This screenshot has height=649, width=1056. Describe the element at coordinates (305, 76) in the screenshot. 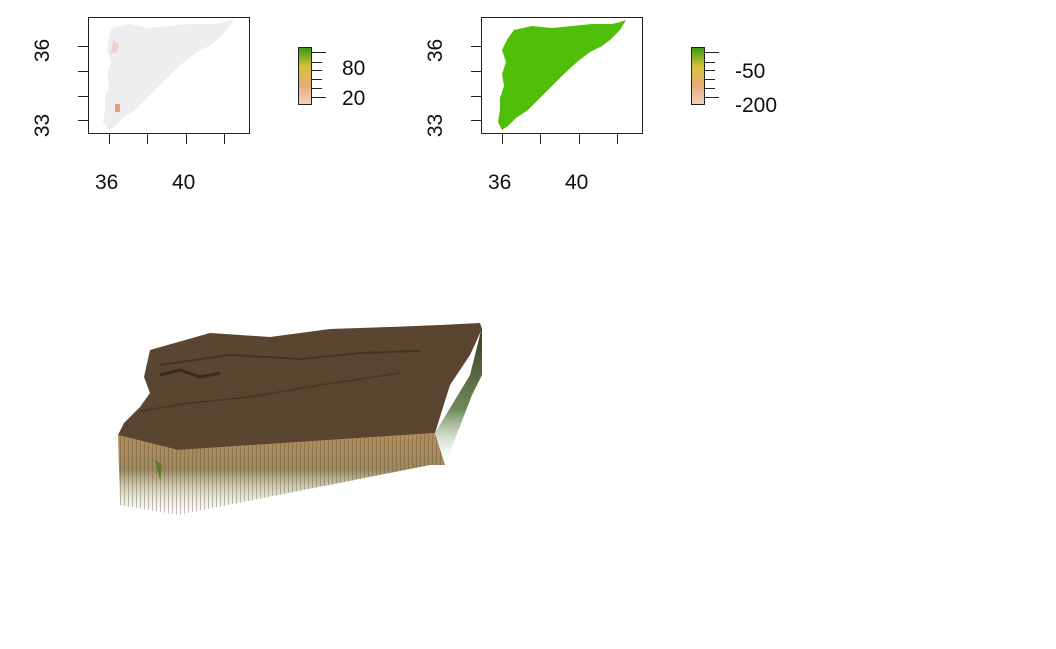

I see `left-legend-colorbar` at that location.